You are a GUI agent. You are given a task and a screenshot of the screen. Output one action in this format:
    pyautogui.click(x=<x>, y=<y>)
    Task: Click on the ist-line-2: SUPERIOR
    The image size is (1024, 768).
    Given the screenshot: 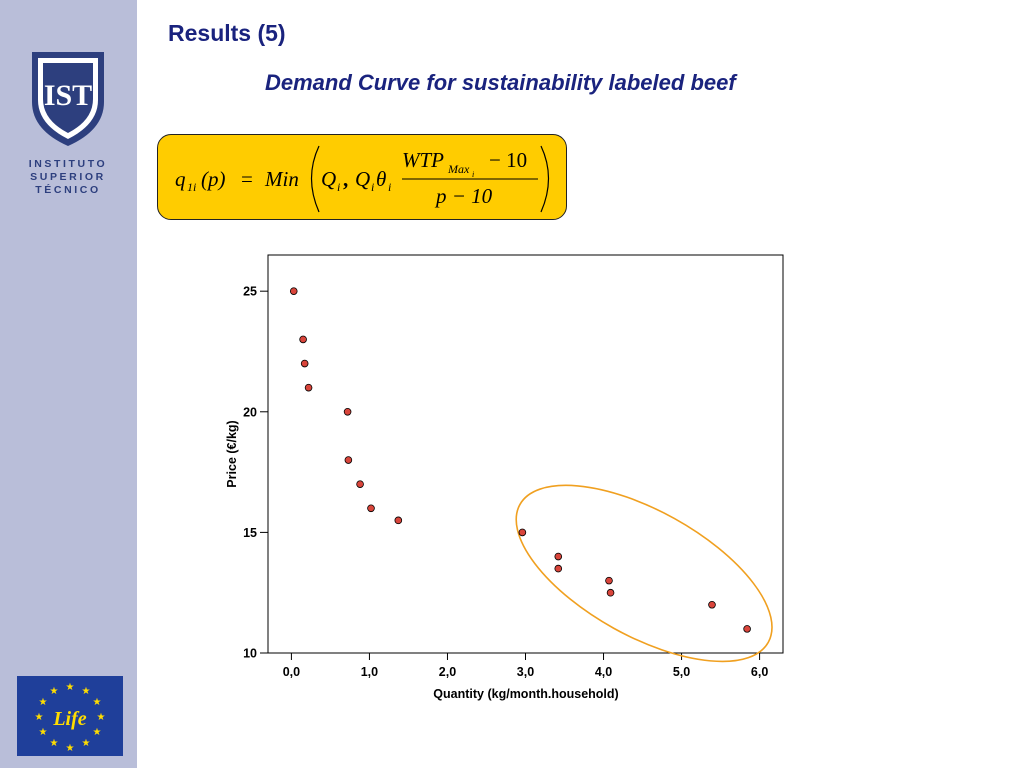 What is the action you would take?
    pyautogui.click(x=68, y=177)
    